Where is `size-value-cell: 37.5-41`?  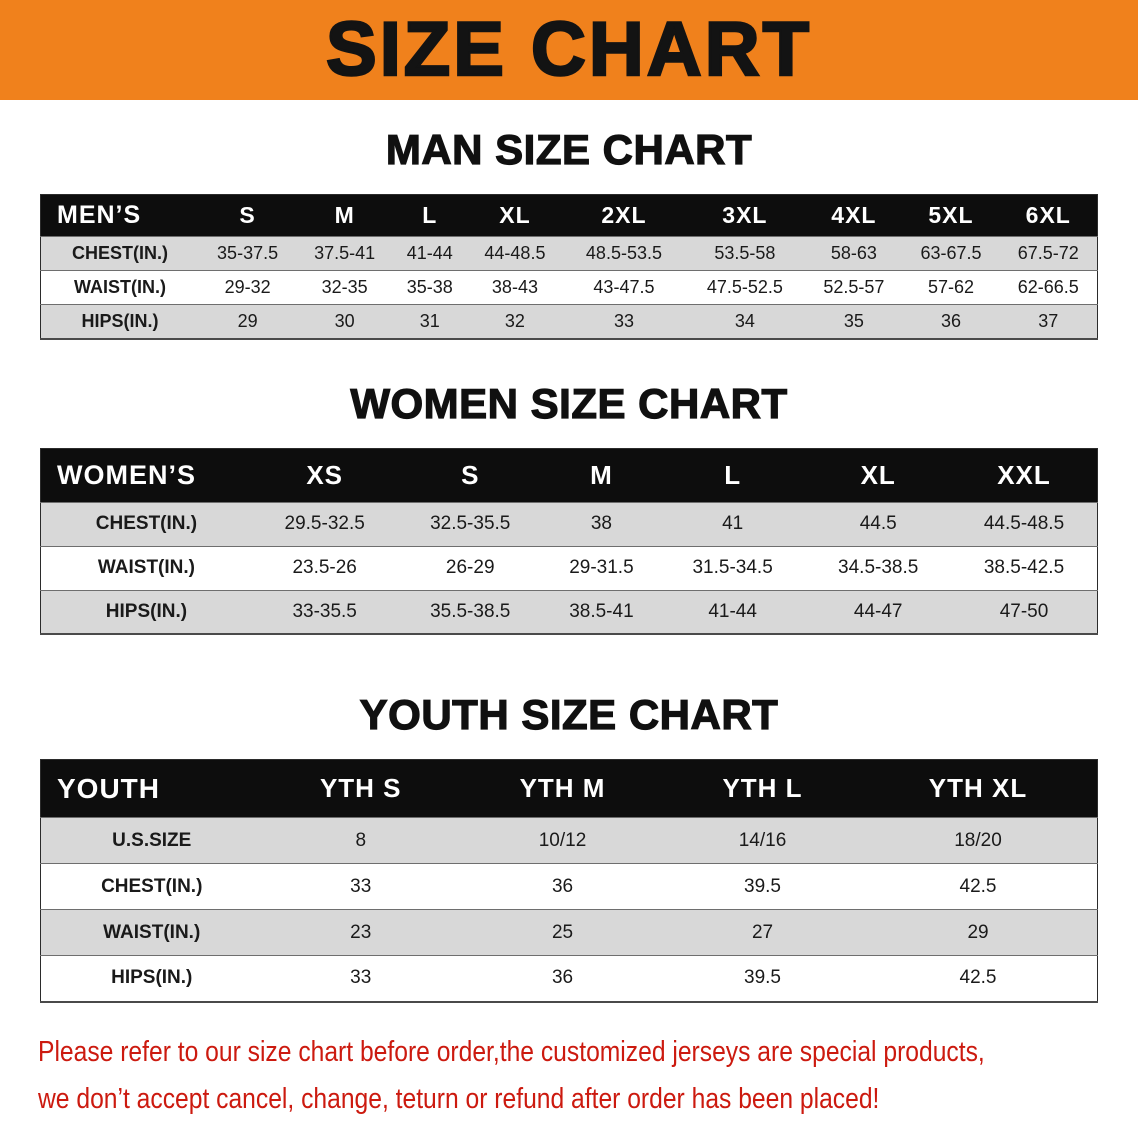
size-value-cell: 37.5-41 is located at coordinates (345, 253).